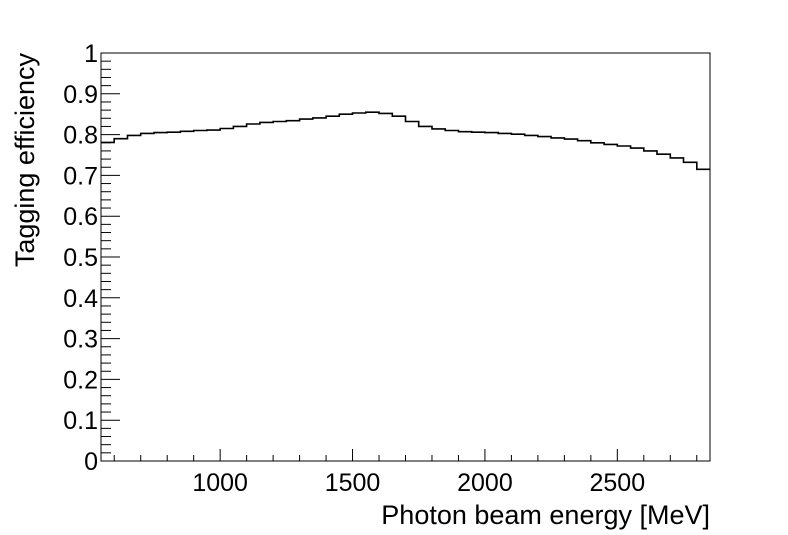  What do you see at coordinates (545, 515) in the screenshot?
I see `x-axis-title: Photon beam energy [MeV]` at bounding box center [545, 515].